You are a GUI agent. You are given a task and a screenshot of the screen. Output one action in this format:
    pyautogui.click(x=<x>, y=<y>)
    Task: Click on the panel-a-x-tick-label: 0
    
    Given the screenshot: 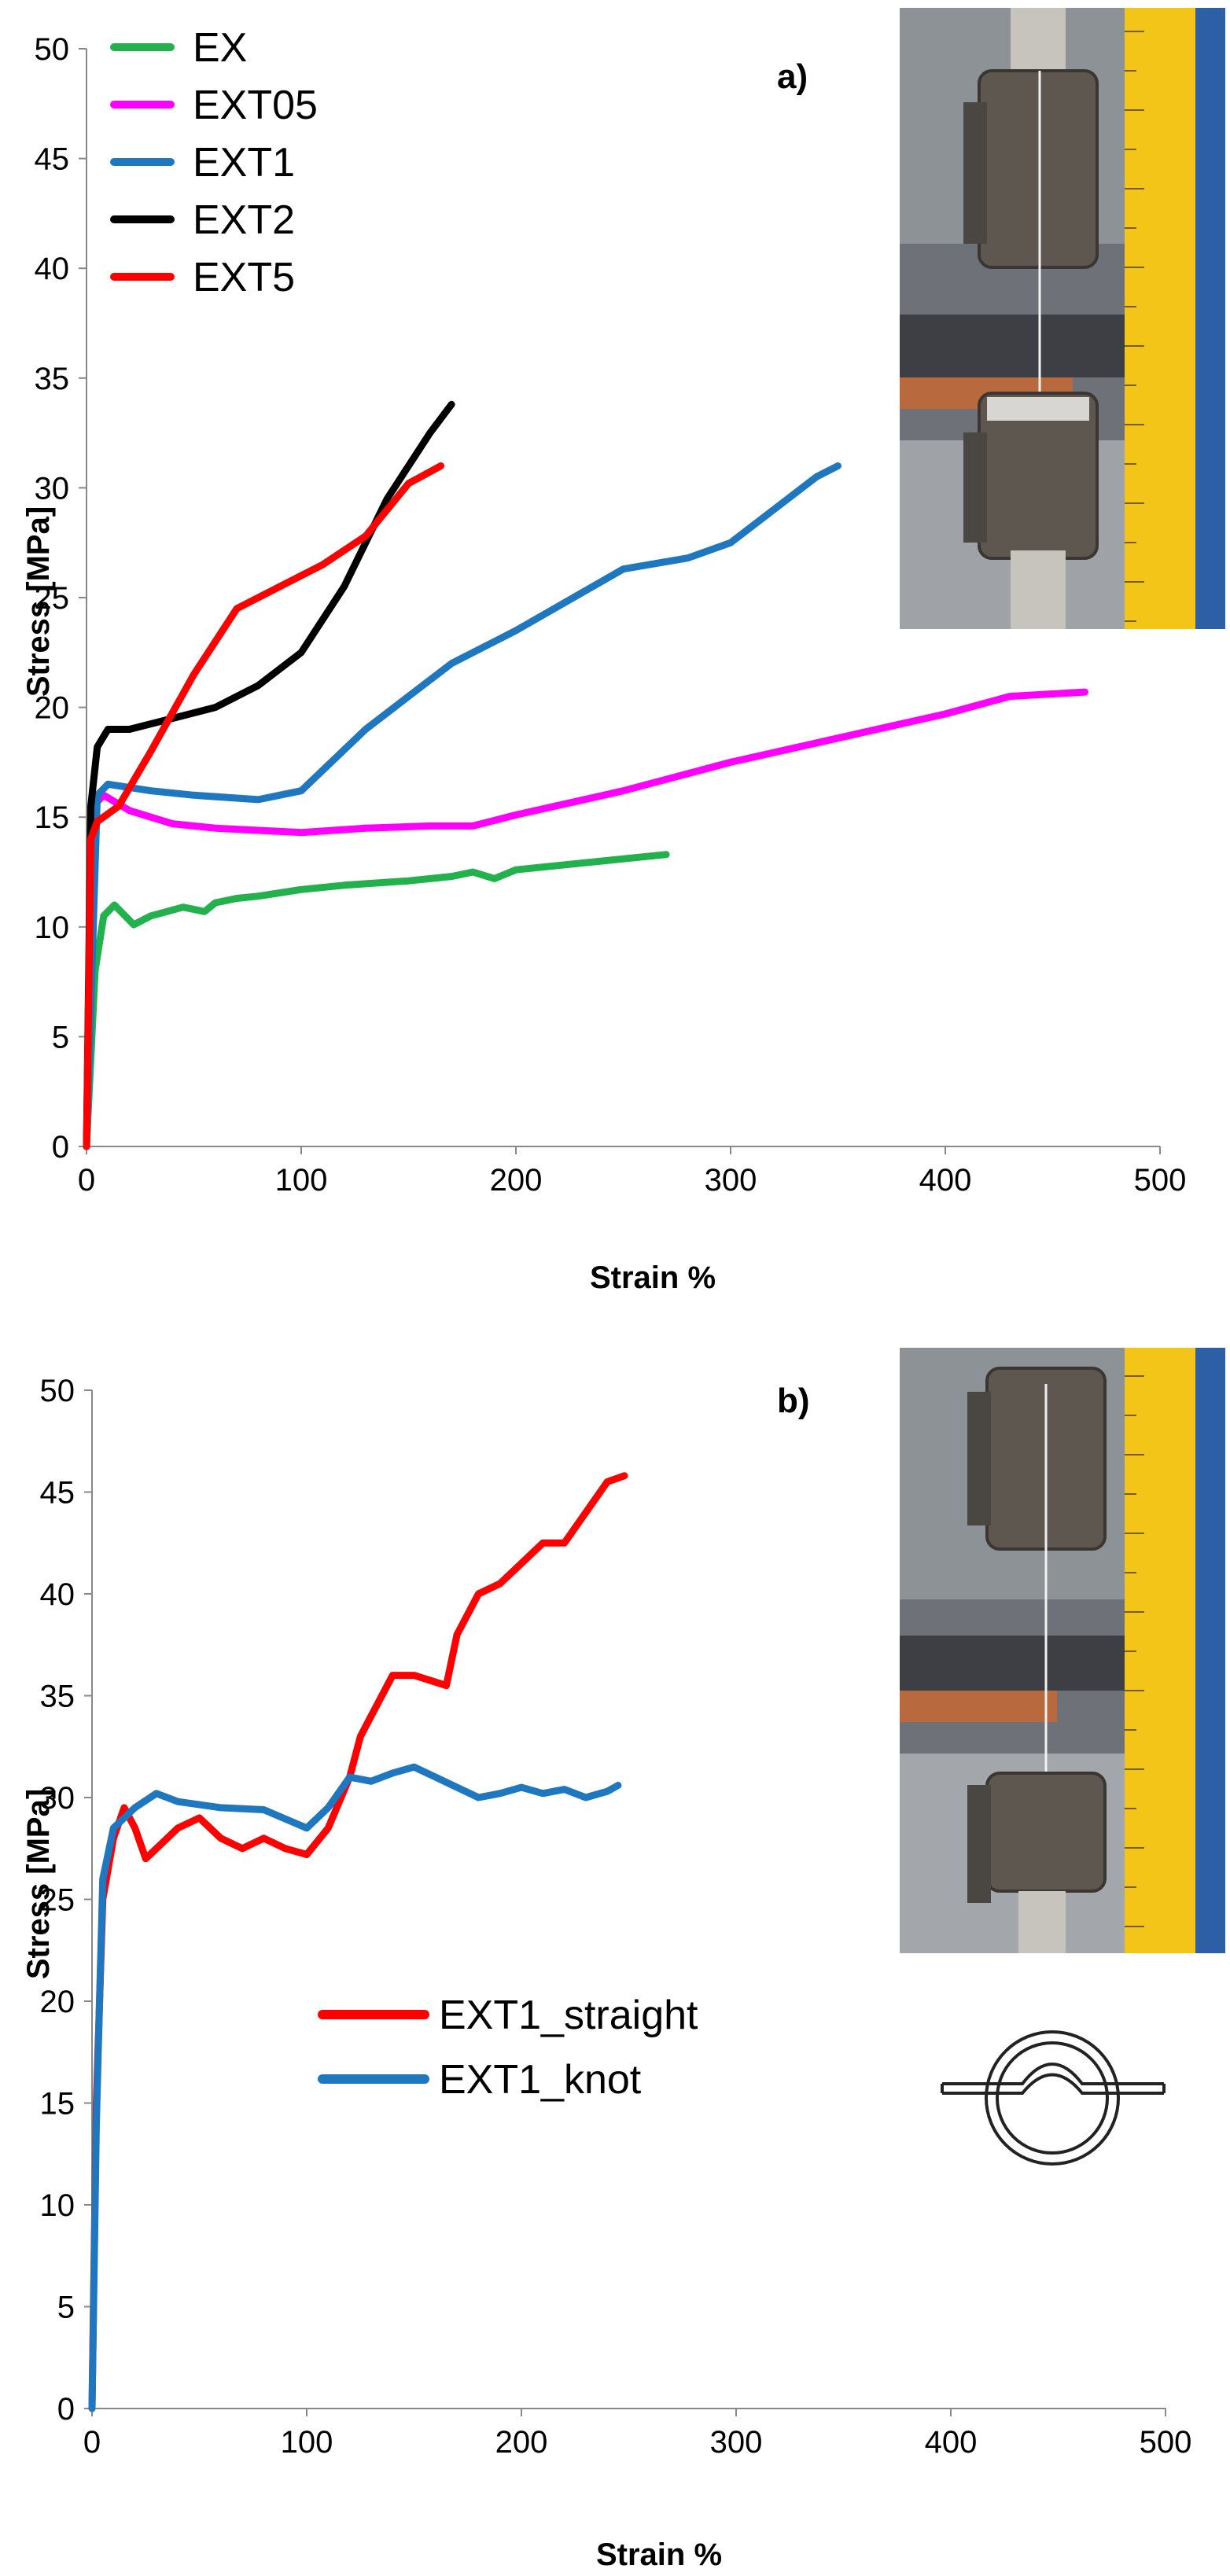 What is the action you would take?
    pyautogui.click(x=86, y=1180)
    